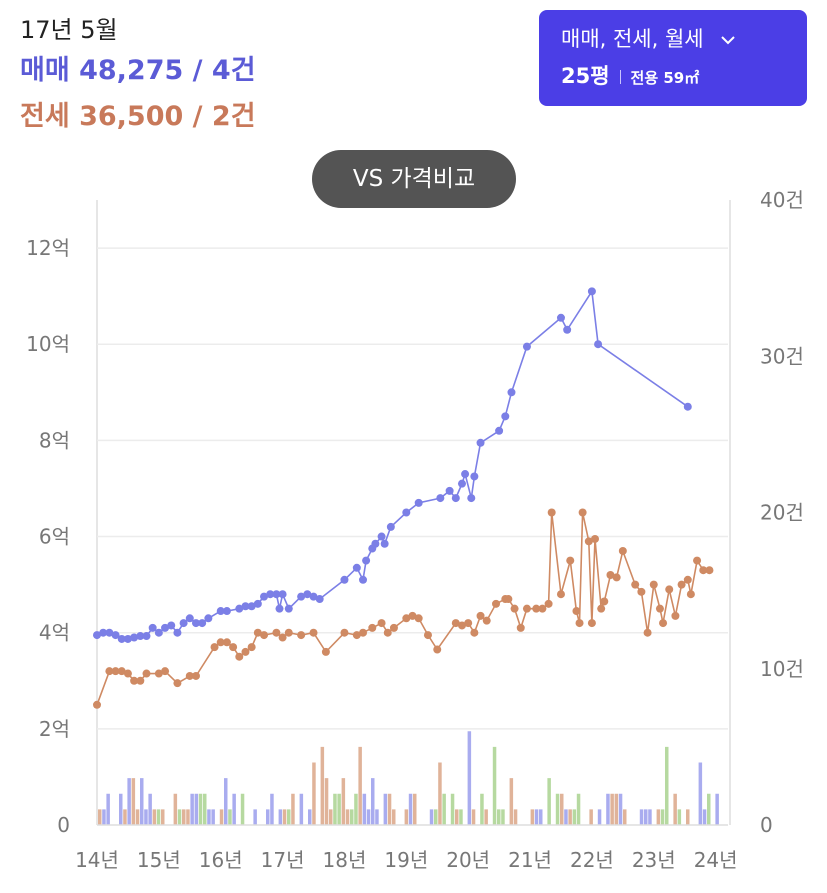  I want to click on y-left-tick-label: 0, so click(63, 825).